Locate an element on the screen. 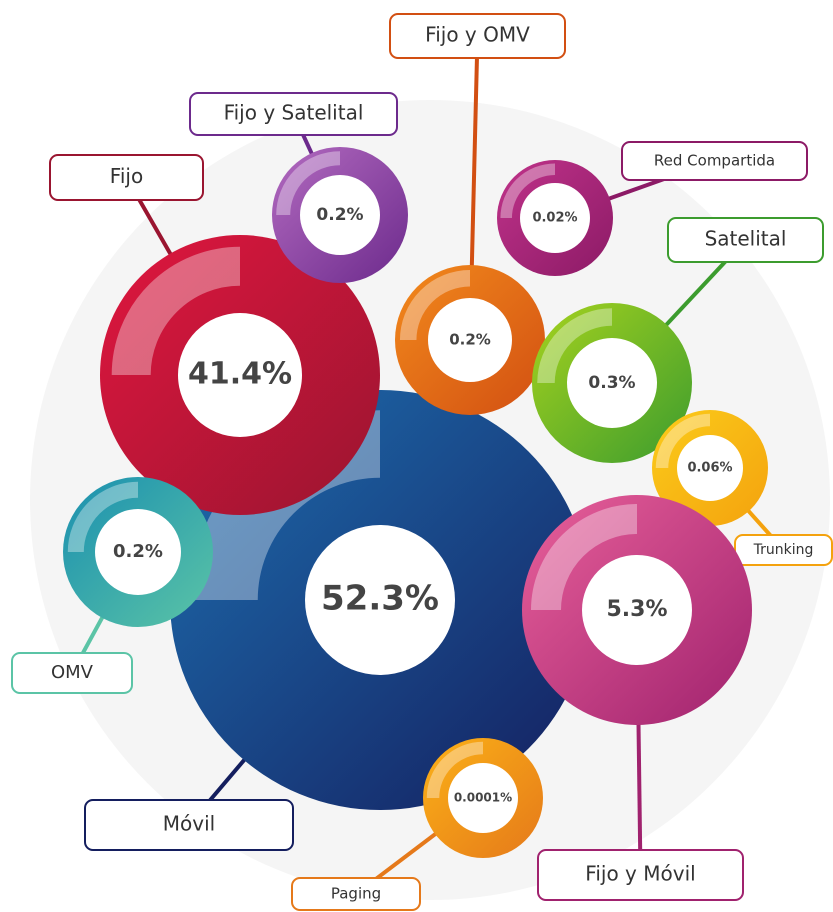  label-text: OMV is located at coordinates (72, 672).